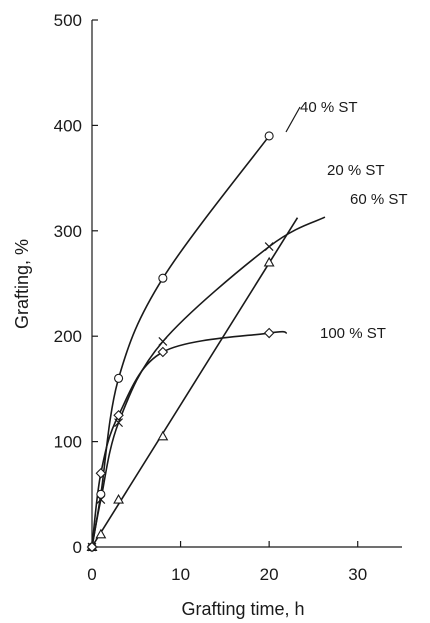 The image size is (430, 623). I want to click on x-axis-title: Grafting time, h, so click(242, 609).